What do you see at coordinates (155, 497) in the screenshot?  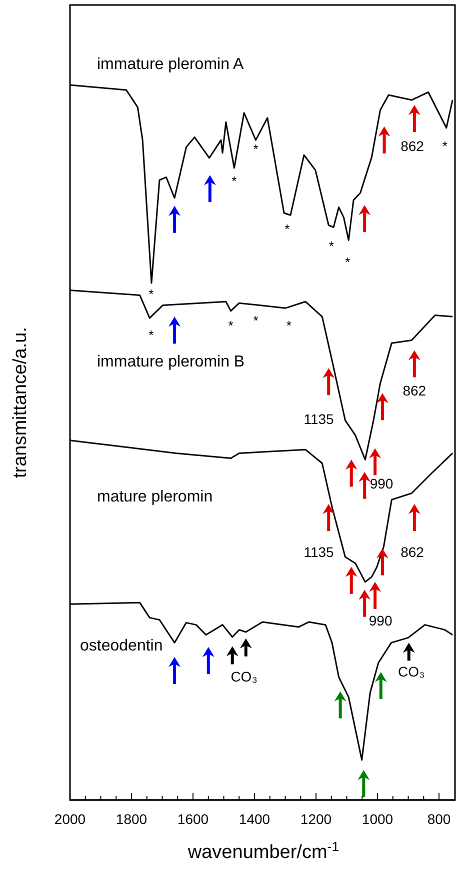 I see `series-label: mature pleromin` at bounding box center [155, 497].